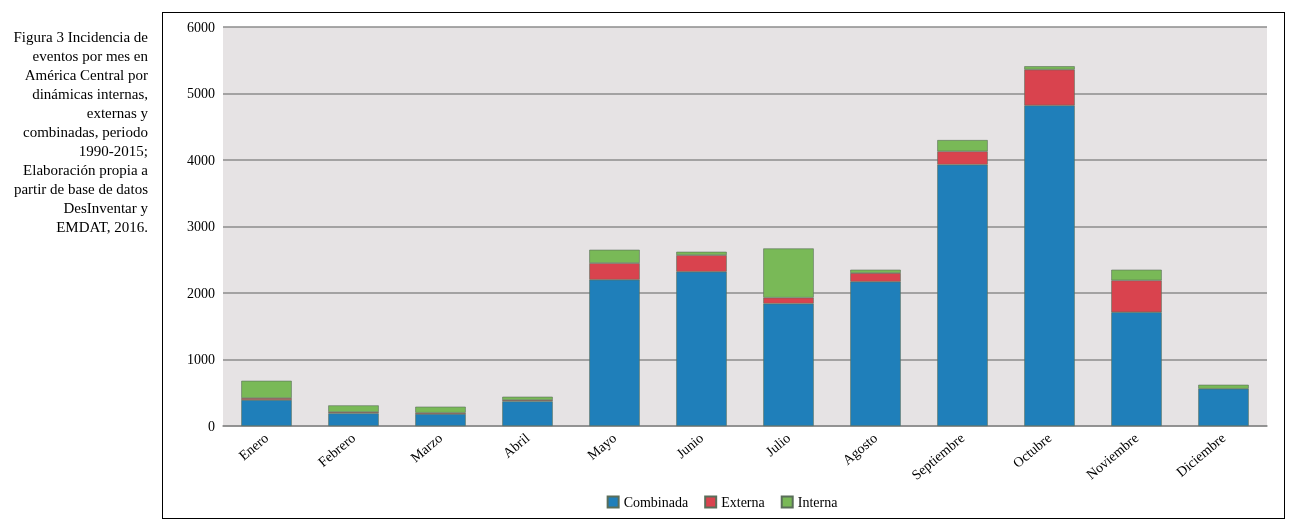 This screenshot has width=1293, height=527. Describe the element at coordinates (201, 27) in the screenshot. I see `y-tick-label: 6000` at that location.